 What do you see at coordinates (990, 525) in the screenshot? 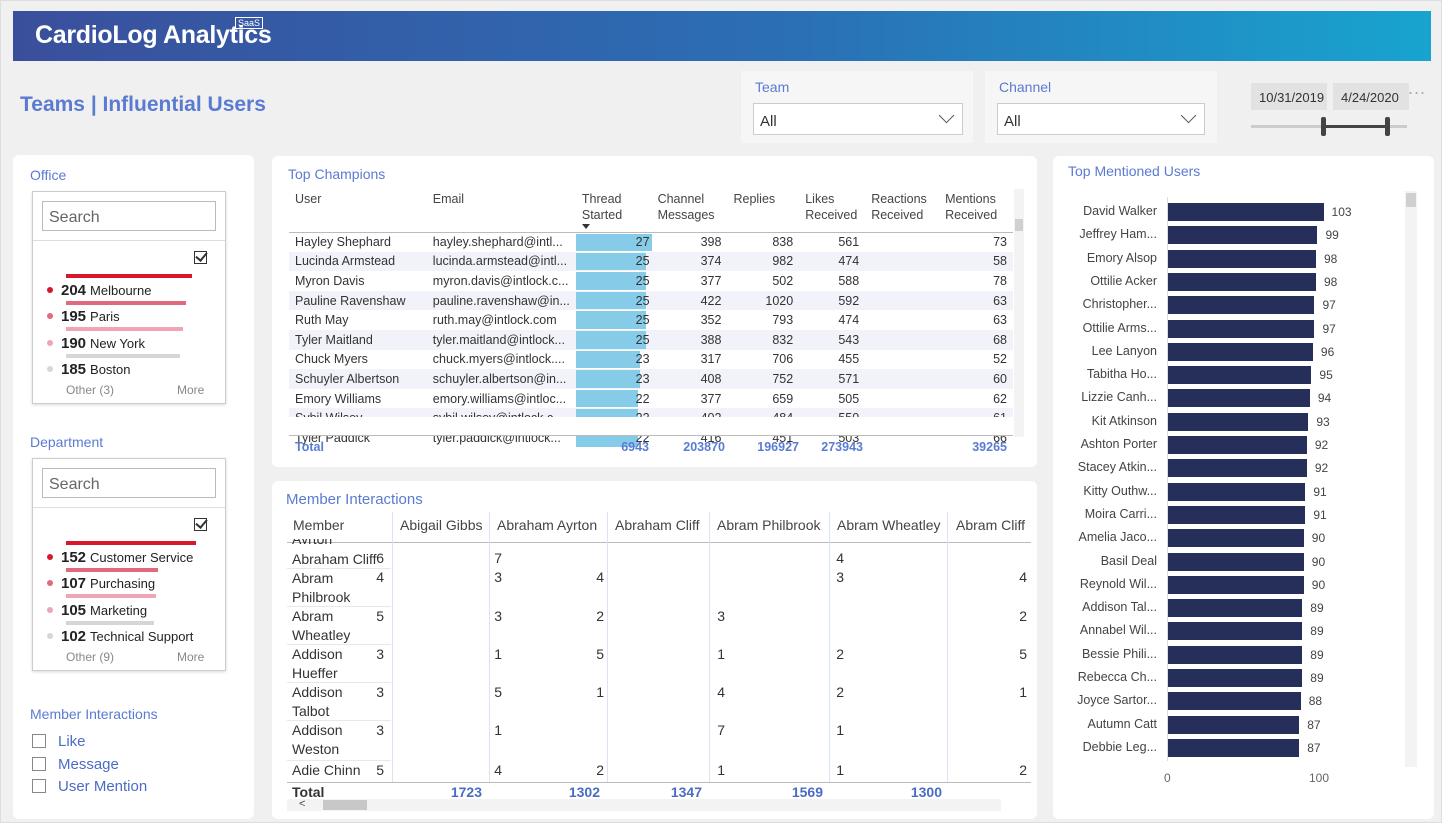
I see `col-abram-cliff: Abram Cliff` at bounding box center [990, 525].